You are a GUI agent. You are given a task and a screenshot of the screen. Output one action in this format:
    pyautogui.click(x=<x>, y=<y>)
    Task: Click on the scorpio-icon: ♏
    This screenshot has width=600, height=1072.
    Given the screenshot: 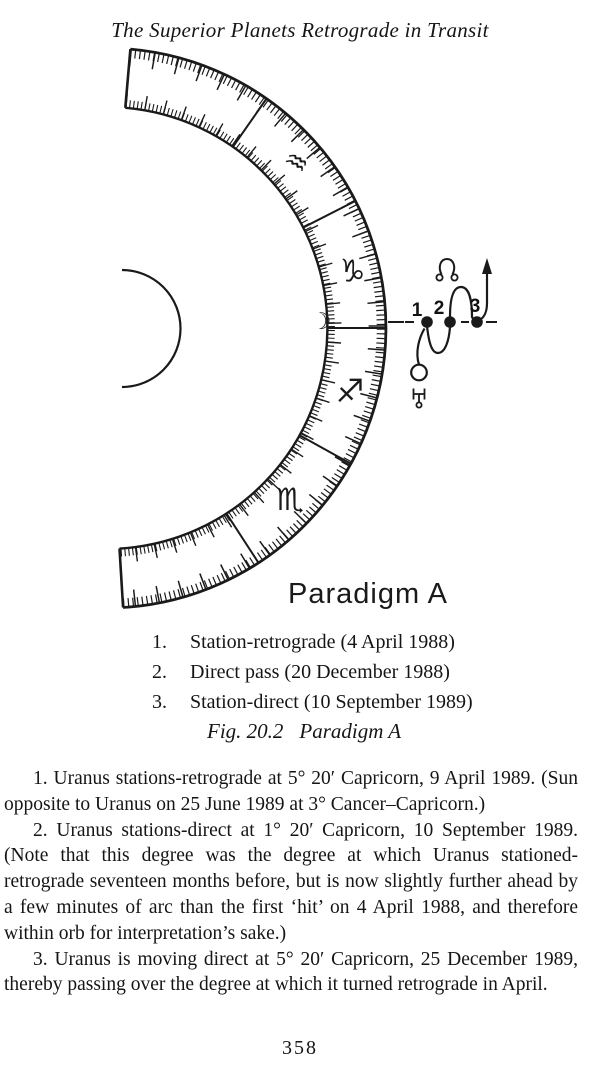 What is the action you would take?
    pyautogui.click(x=290, y=500)
    